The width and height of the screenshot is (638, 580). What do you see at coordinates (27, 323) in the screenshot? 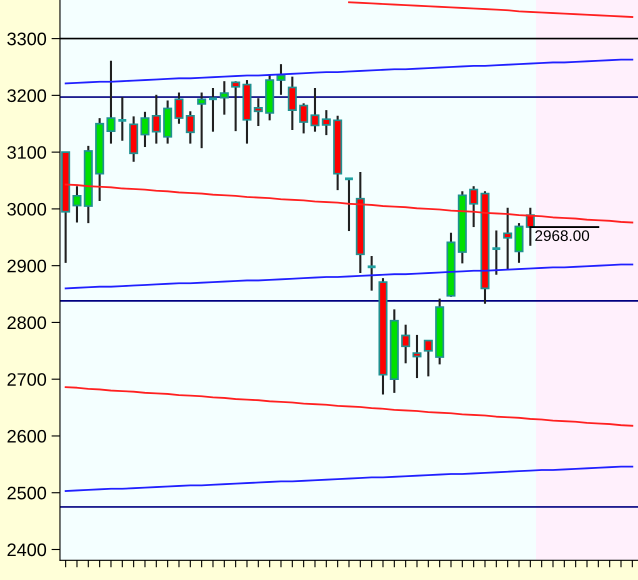
I see `y-tick-label: 2800` at bounding box center [27, 323].